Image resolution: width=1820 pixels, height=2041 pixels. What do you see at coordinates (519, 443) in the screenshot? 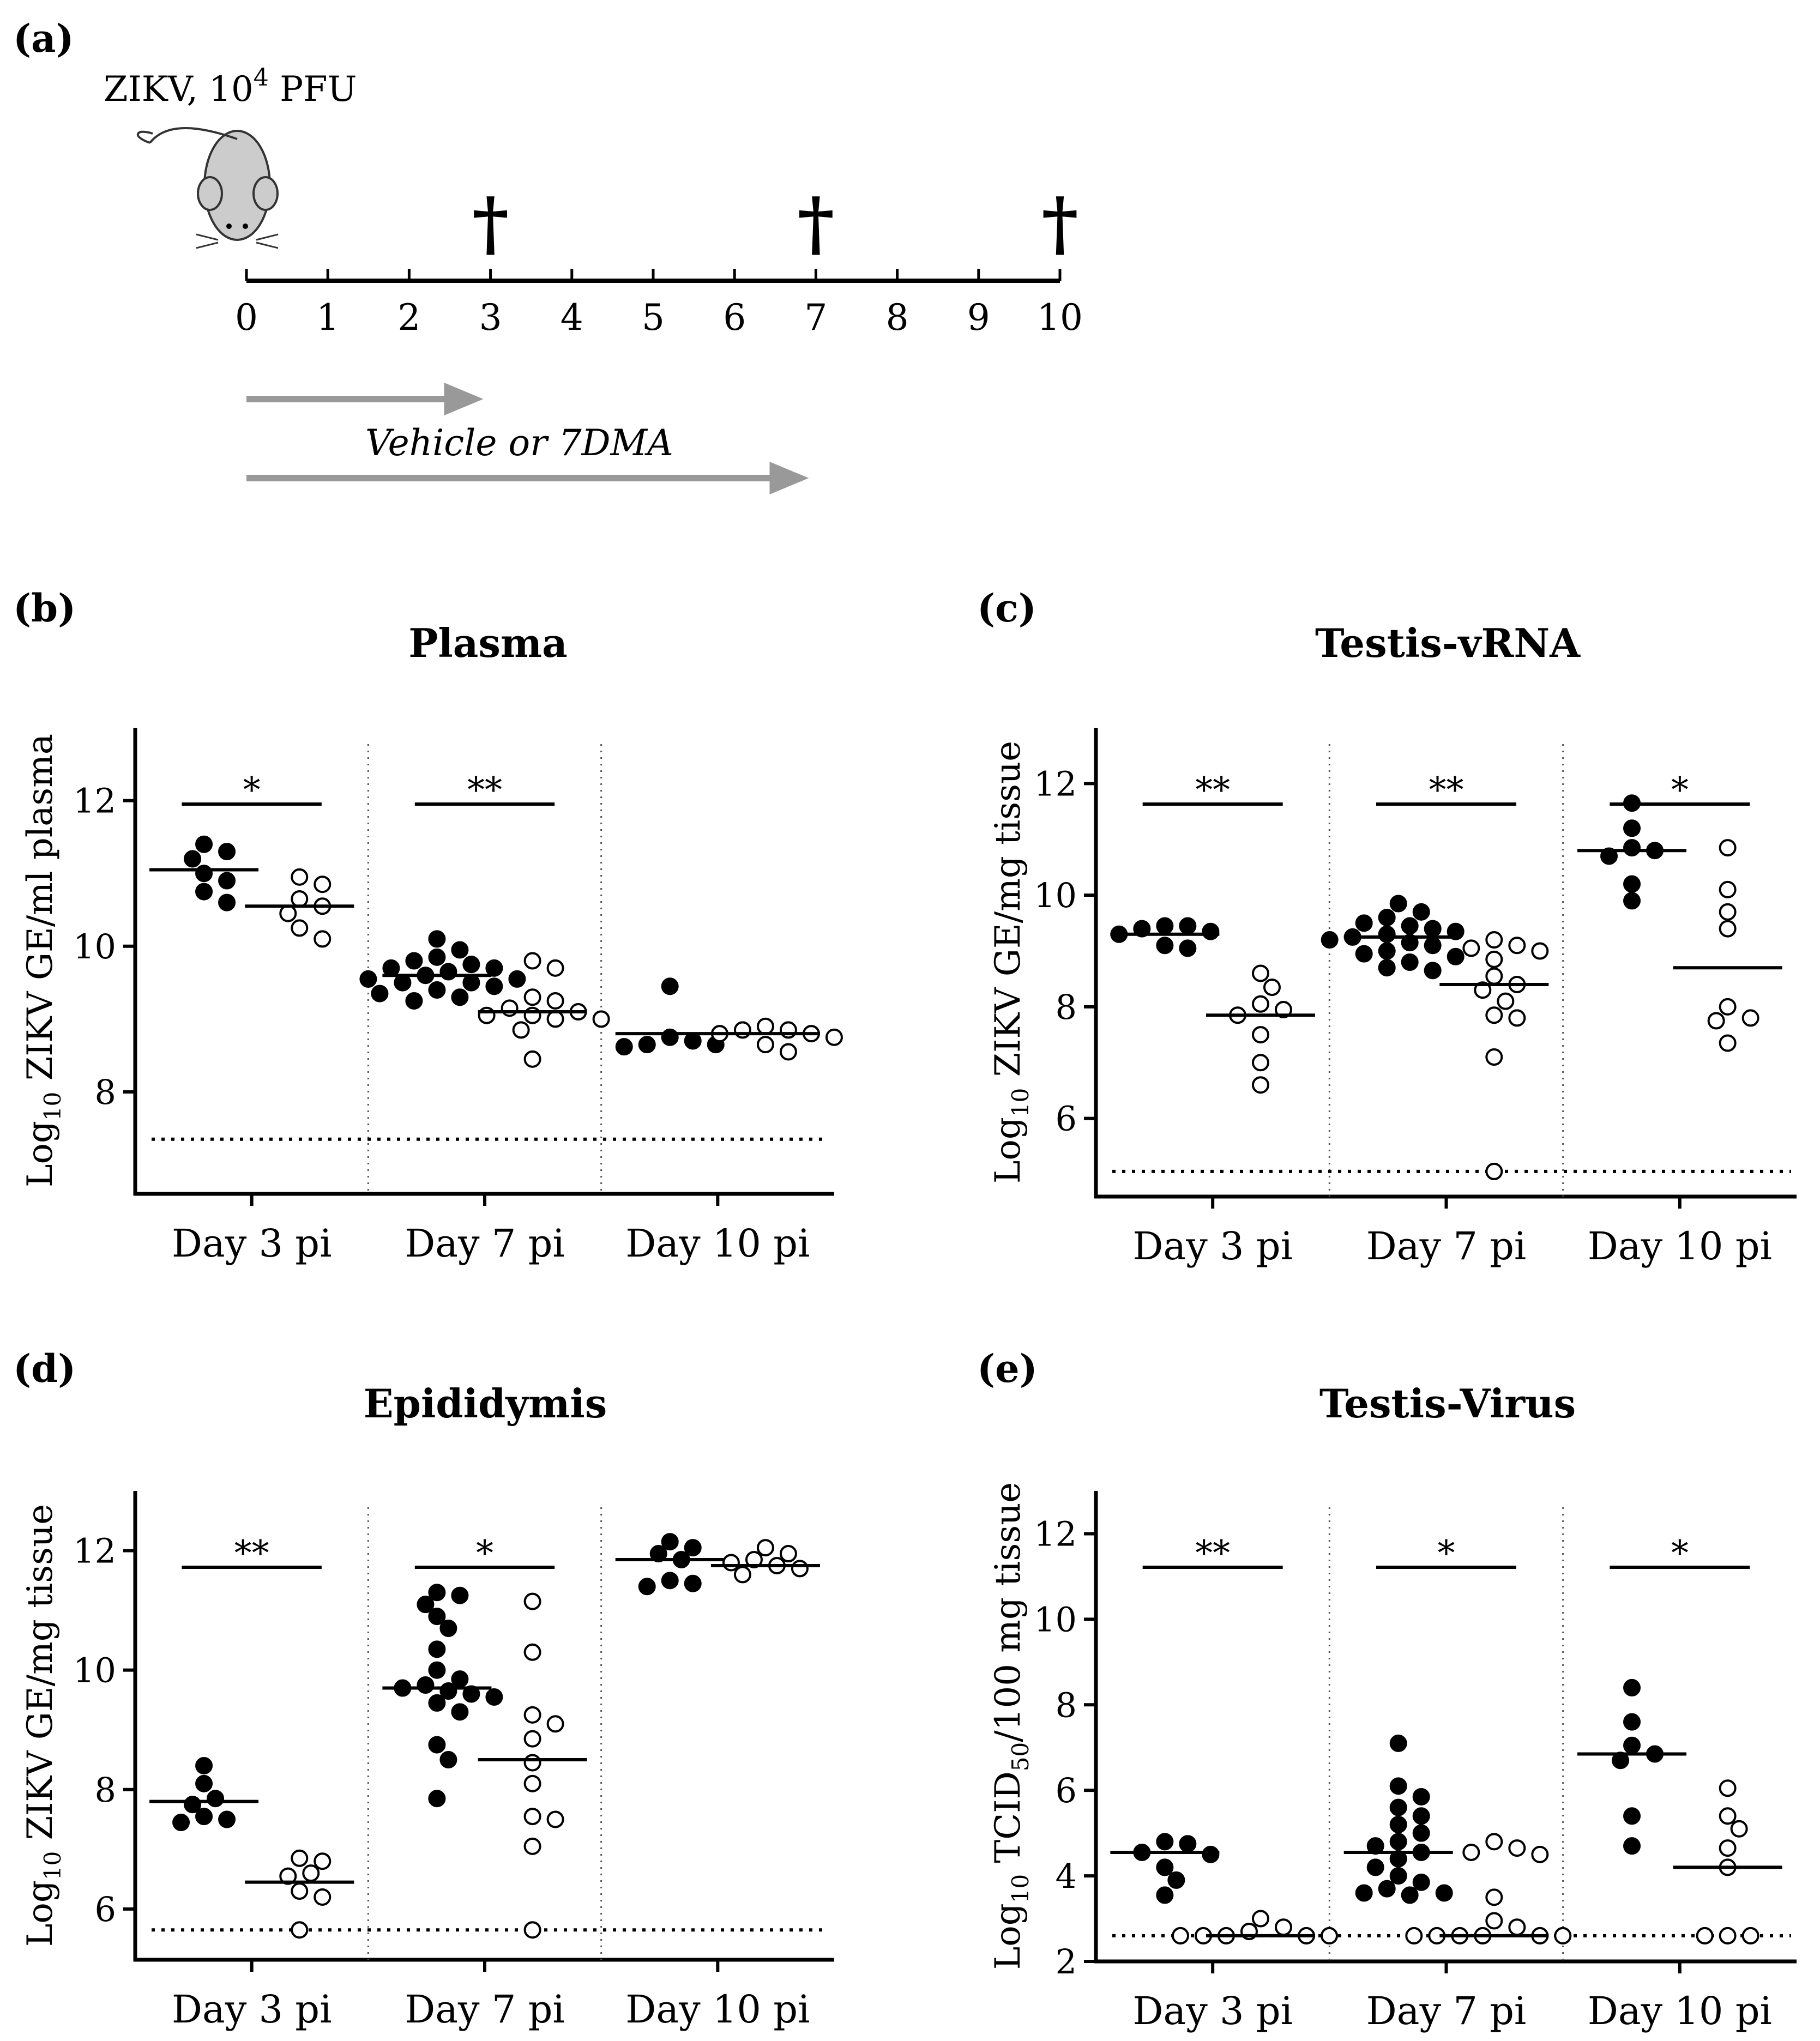
I see `treatment-label: Vehicle or 7DMA` at bounding box center [519, 443].